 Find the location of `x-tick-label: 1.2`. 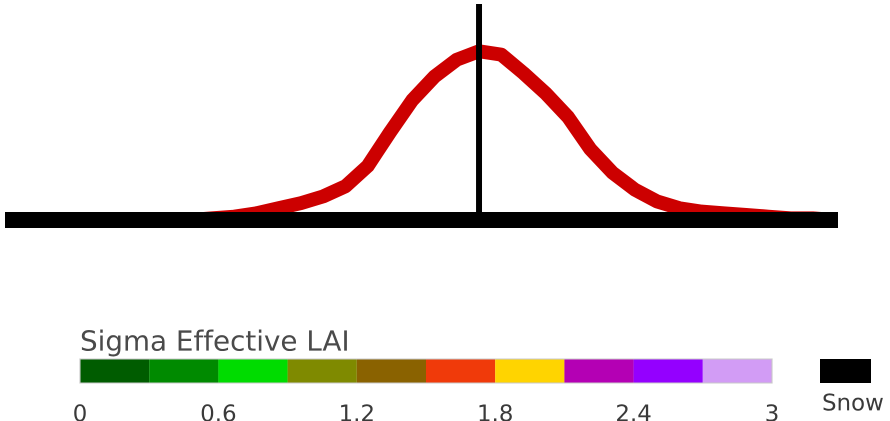

x-tick-label: 1.2 is located at coordinates (357, 412).